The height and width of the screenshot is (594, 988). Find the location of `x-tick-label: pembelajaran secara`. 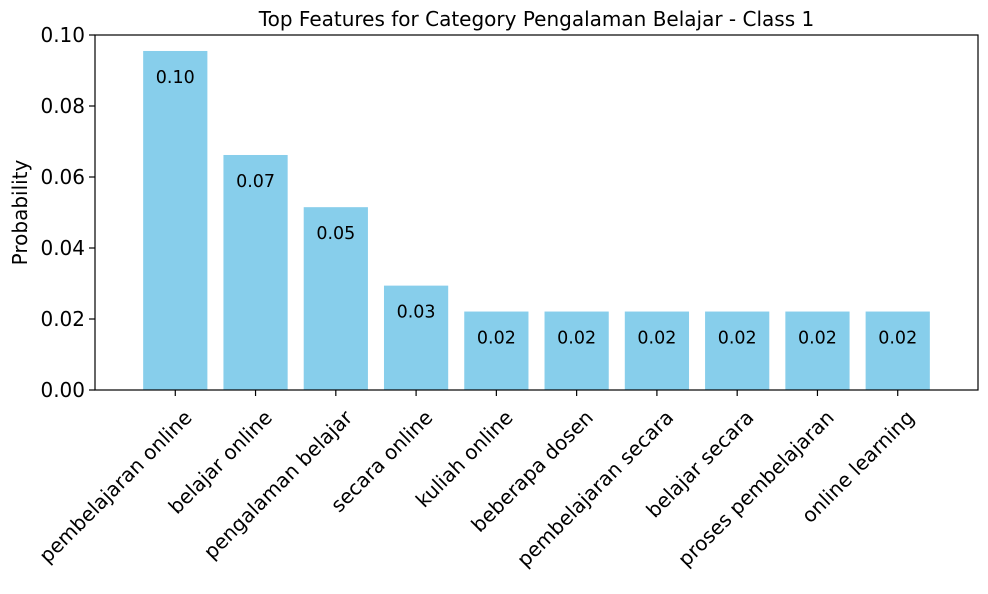

x-tick-label: pembelajaran secara is located at coordinates (595, 488).